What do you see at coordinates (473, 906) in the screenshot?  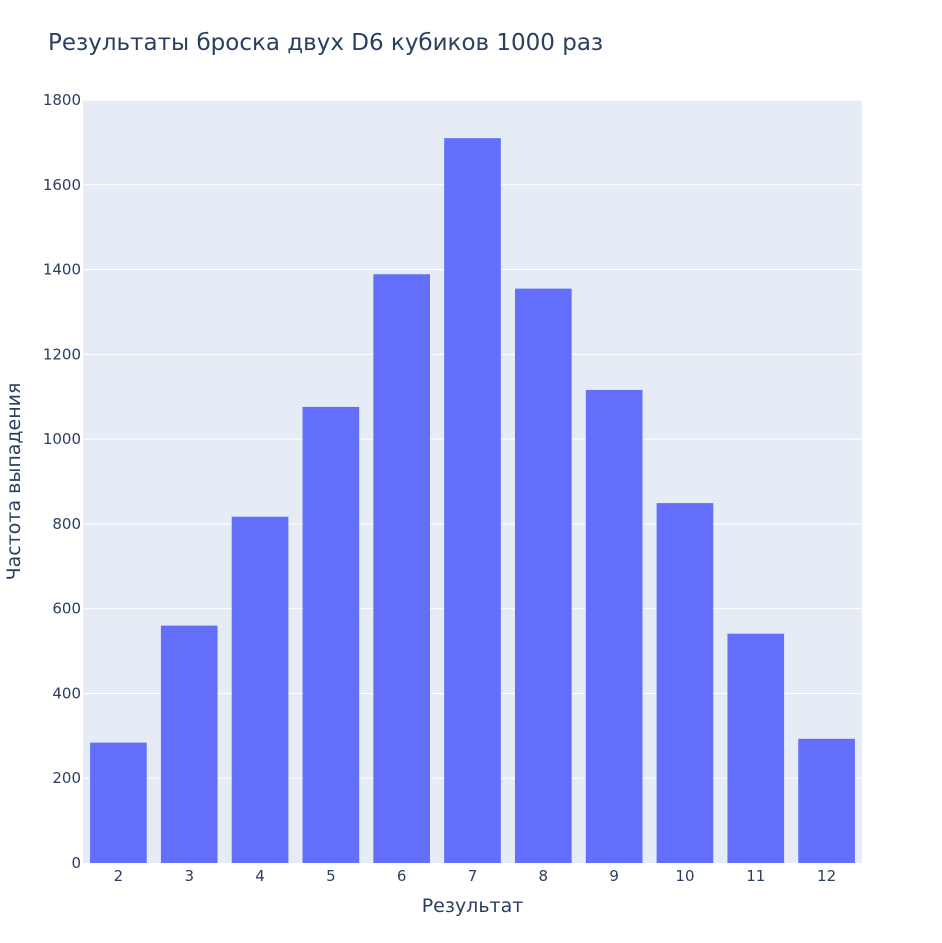 I see `x-axis-title: Результат` at bounding box center [473, 906].